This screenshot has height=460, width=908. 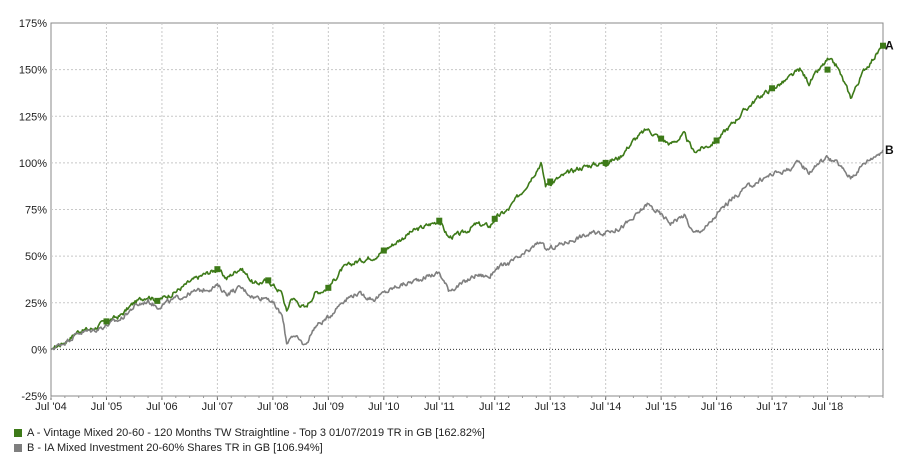 I want to click on x-tick-label: Jul '14, so click(x=605, y=407).